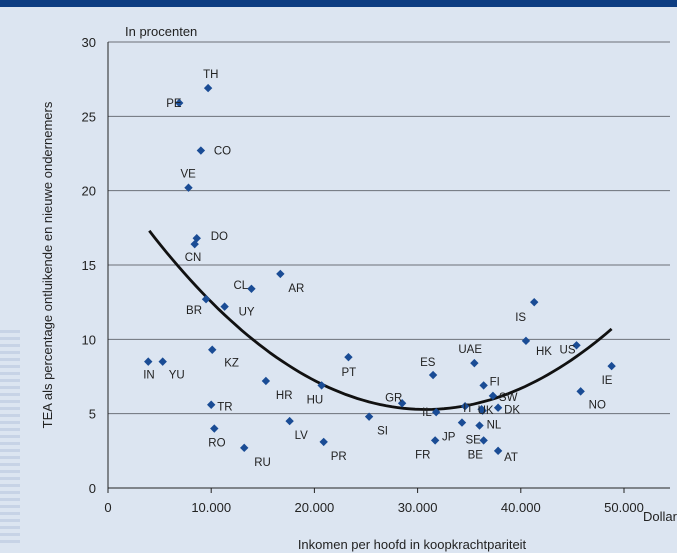  I want to click on point-marker-jp, so click(462, 422).